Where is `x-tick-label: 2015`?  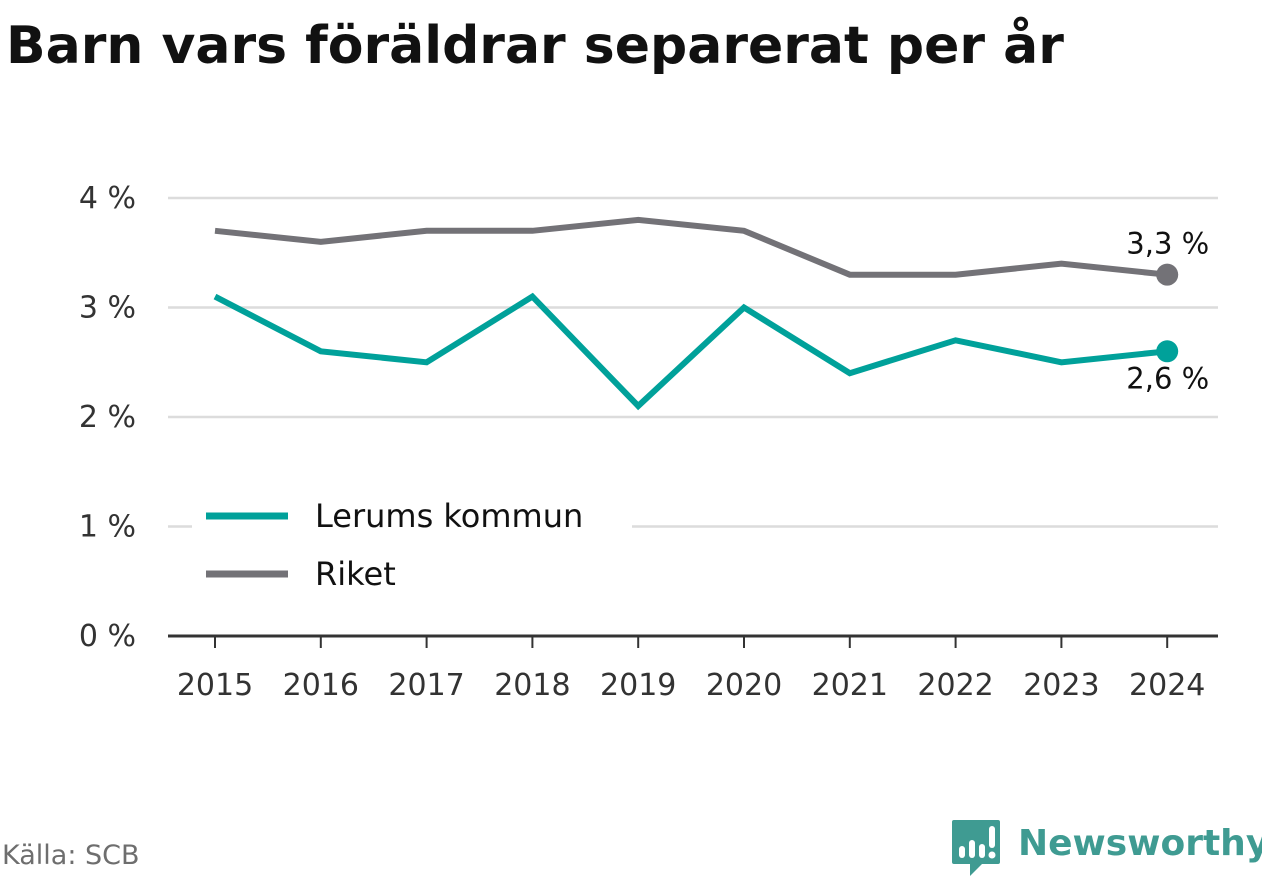
x-tick-label: 2015 is located at coordinates (215, 685).